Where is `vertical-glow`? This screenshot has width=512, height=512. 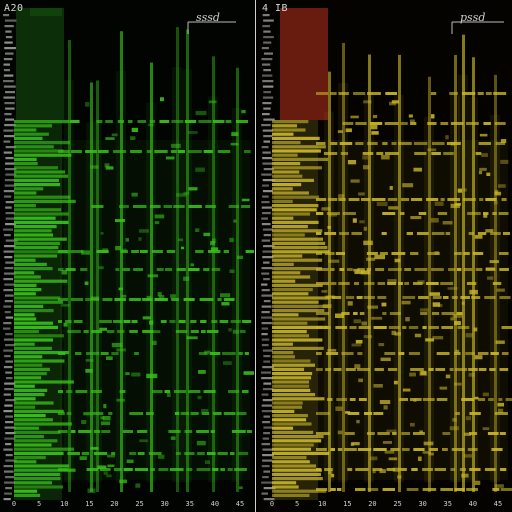
vertical-glow is located at coordinates (473, 290).